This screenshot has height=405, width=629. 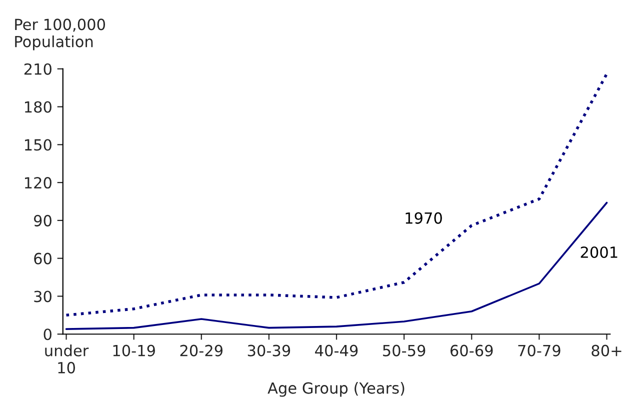 I want to click on y-tick-label: 150, so click(x=38, y=145).